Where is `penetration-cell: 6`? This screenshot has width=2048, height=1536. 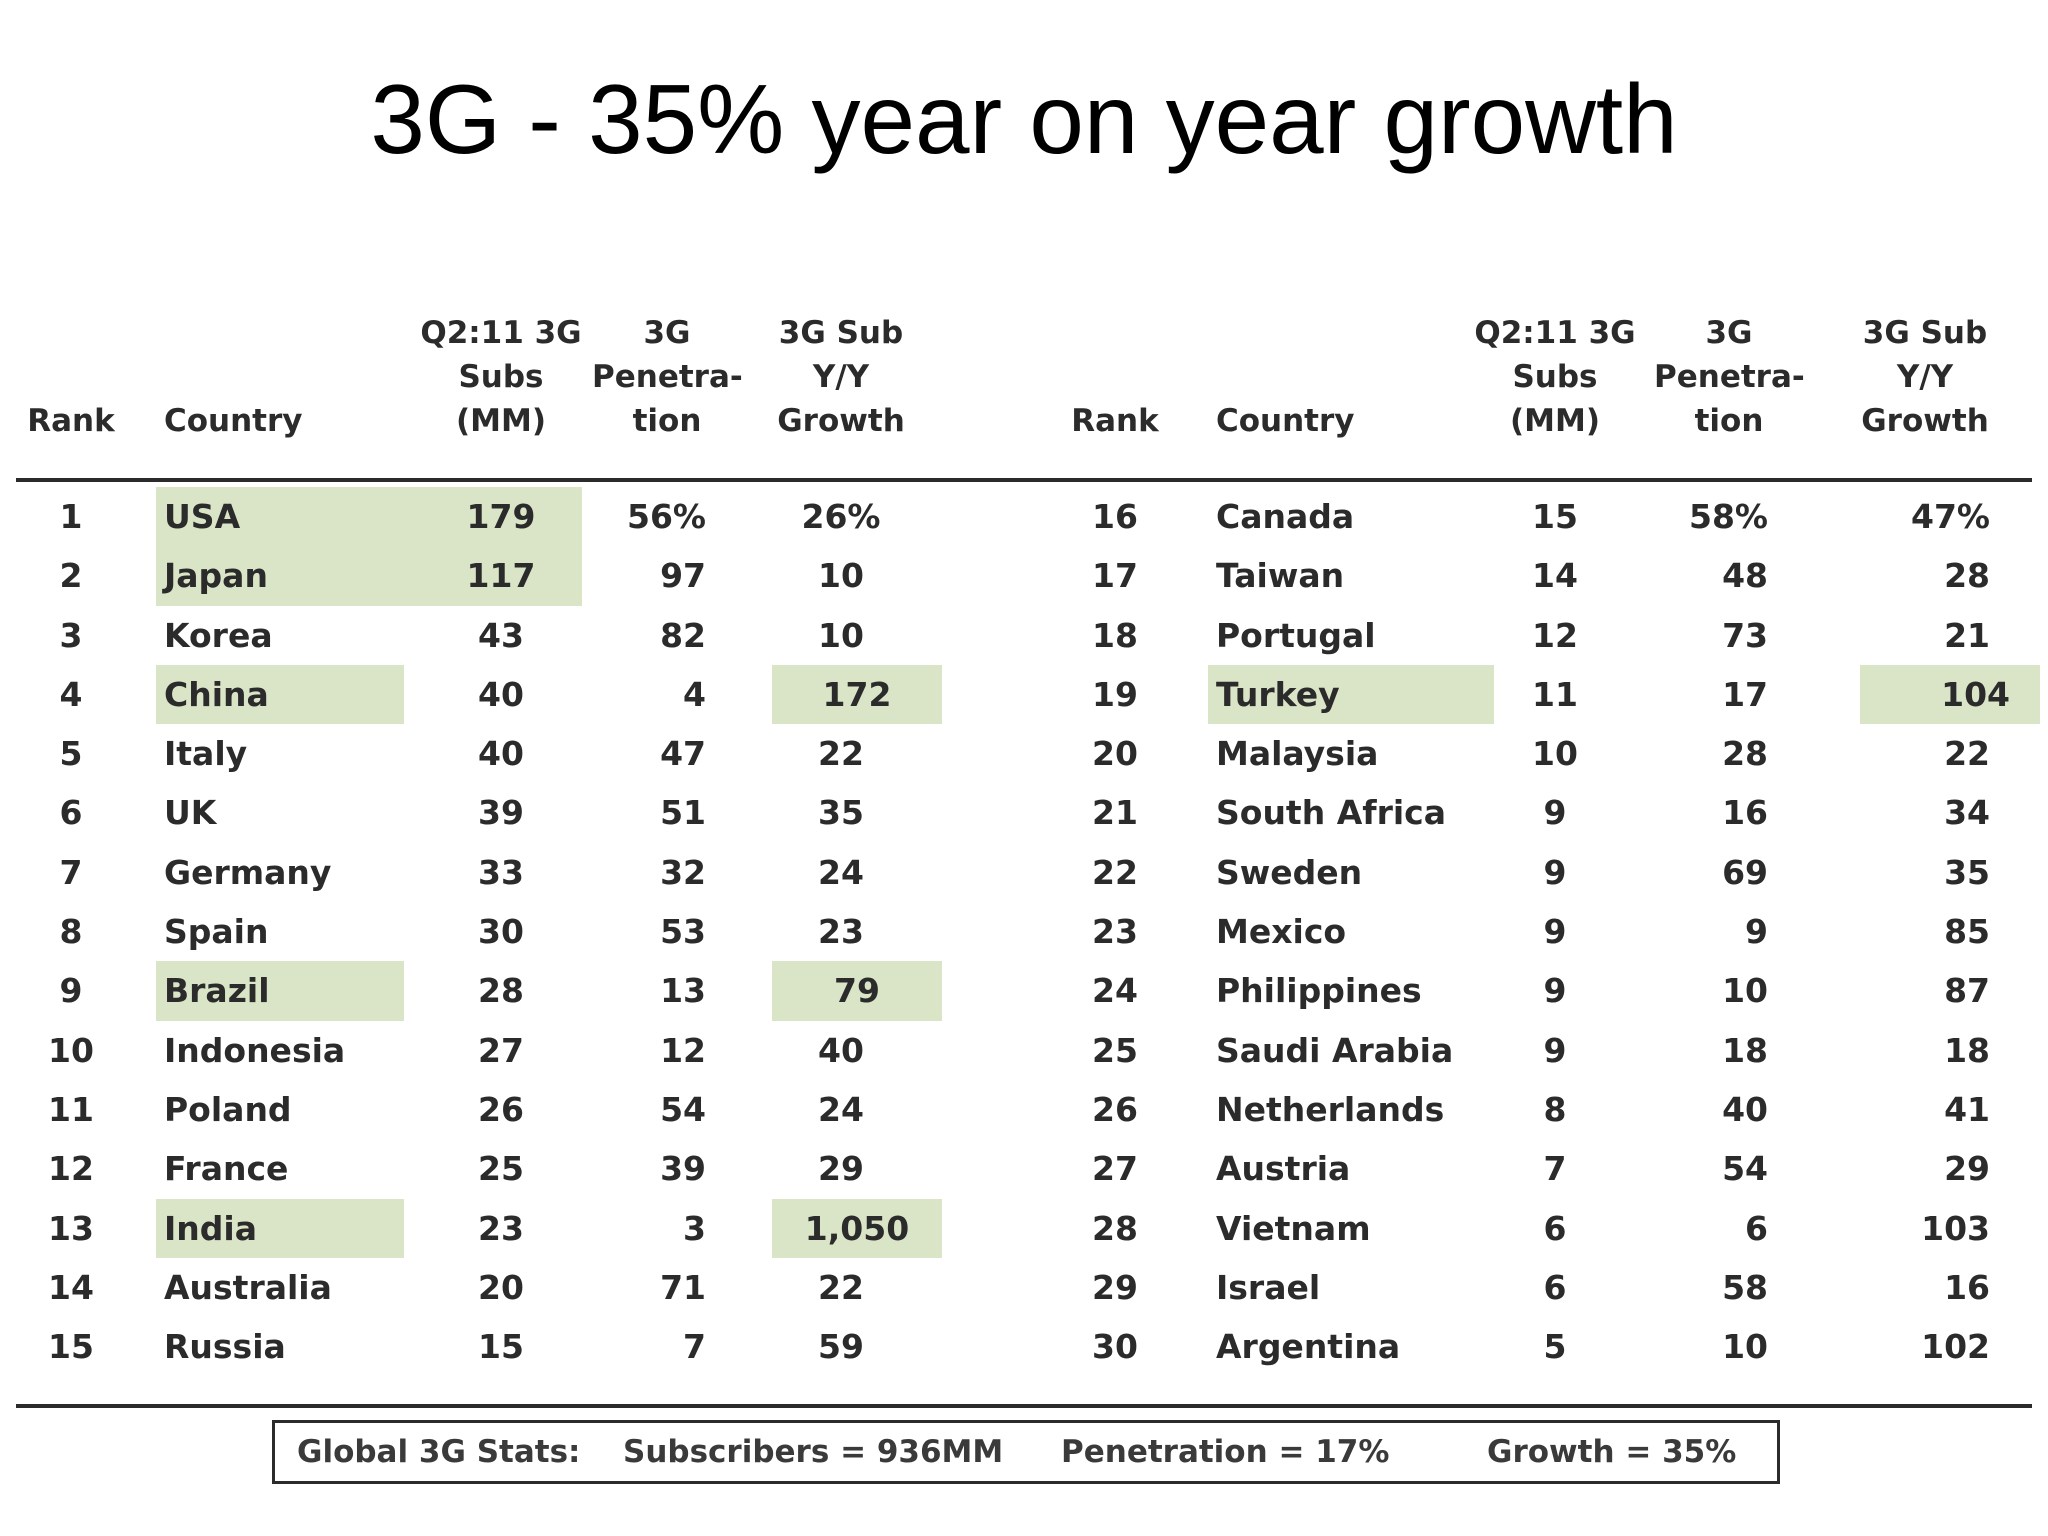 penetration-cell: 6 is located at coordinates (1756, 1228).